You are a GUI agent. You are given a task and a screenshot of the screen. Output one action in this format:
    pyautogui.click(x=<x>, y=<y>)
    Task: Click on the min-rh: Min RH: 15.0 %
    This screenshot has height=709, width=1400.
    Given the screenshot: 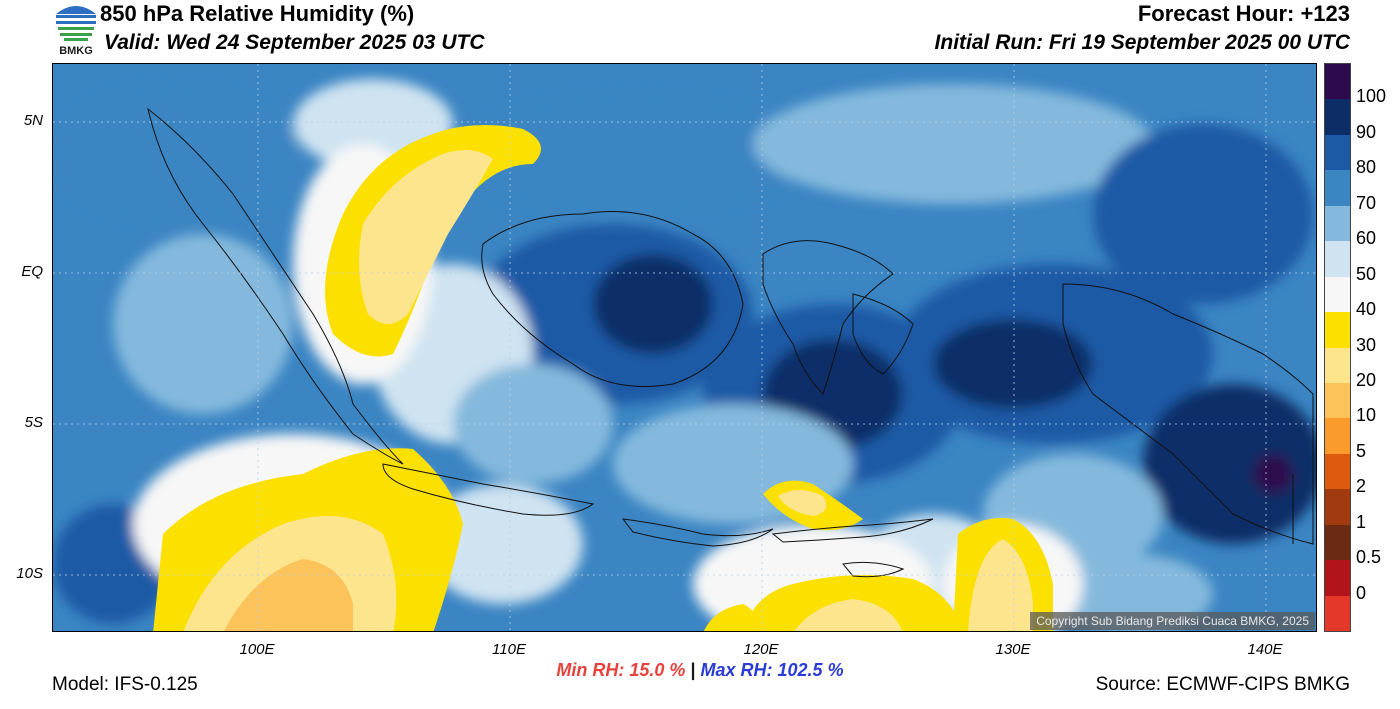 What is the action you would take?
    pyautogui.click(x=621, y=670)
    